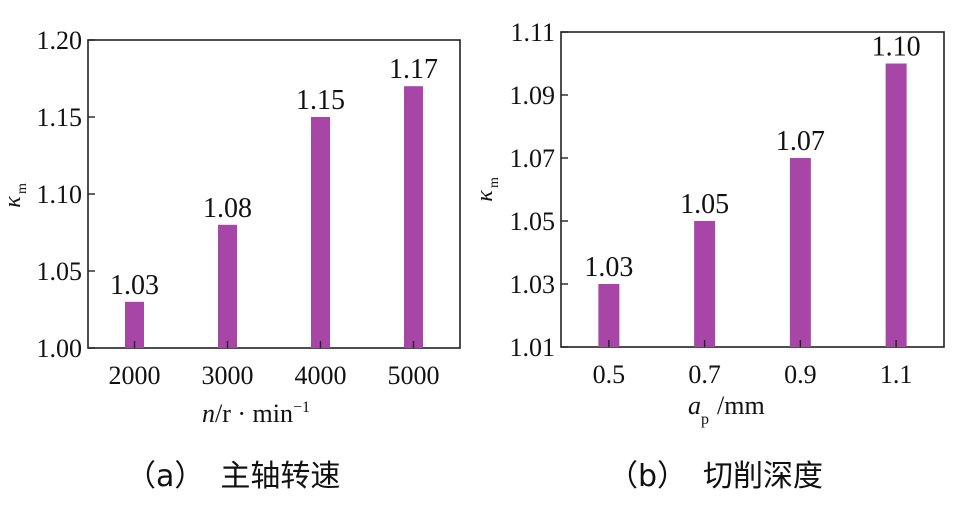 This screenshot has height=518, width=953. Describe the element at coordinates (60, 271) in the screenshot. I see `y-tick-label-a: 1.05` at that location.